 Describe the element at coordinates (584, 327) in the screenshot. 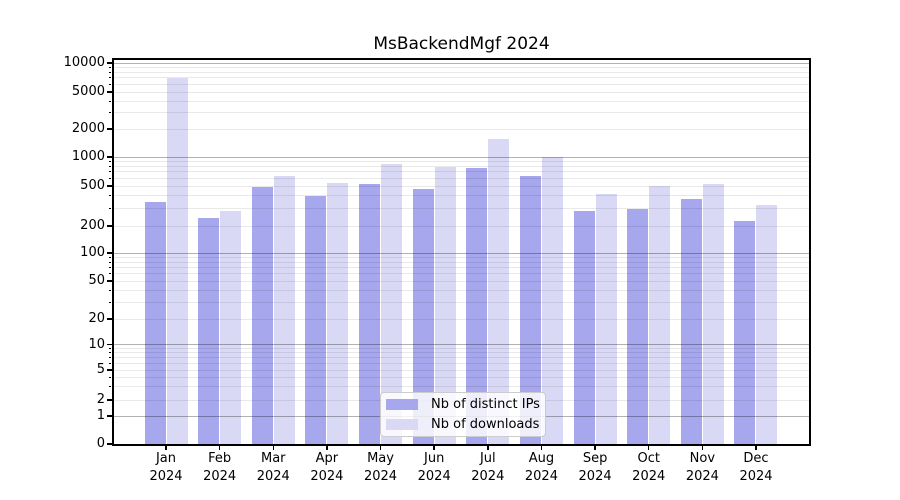

I see `bar-sep-distinct-ips` at that location.